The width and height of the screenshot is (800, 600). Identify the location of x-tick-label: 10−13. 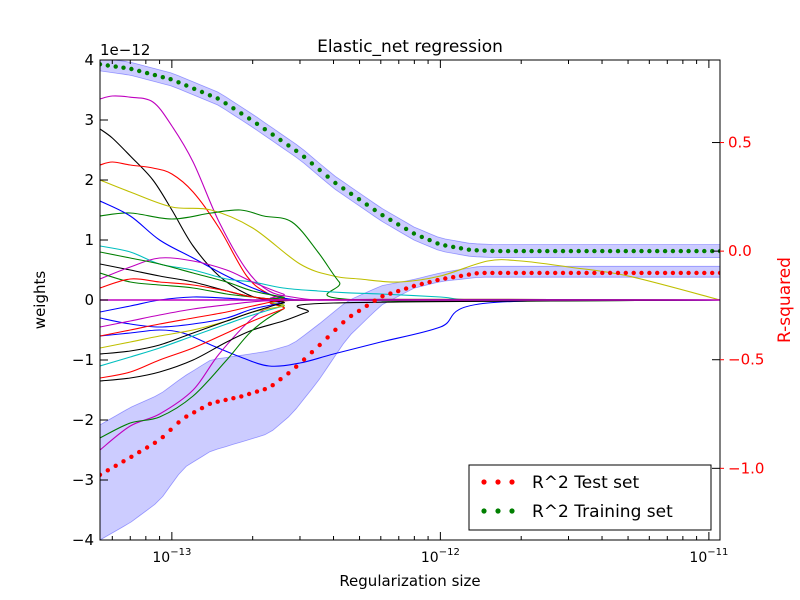
(171, 556).